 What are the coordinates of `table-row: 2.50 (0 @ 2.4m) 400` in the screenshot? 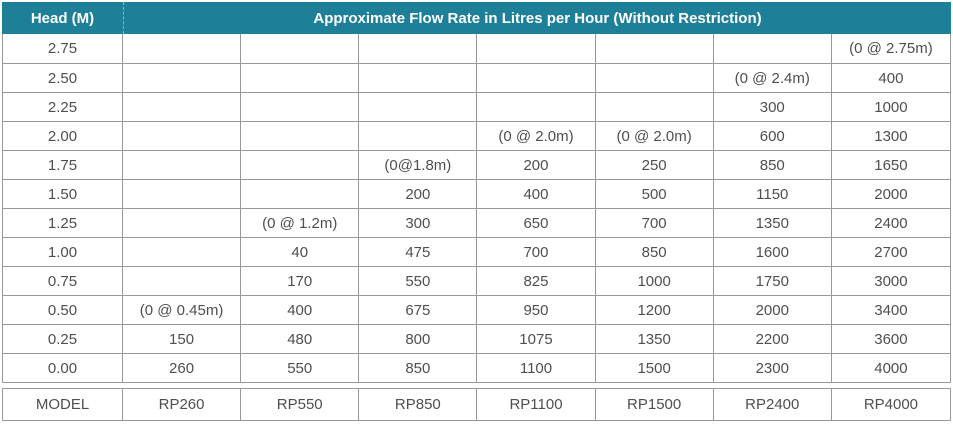 It's located at (476, 77).